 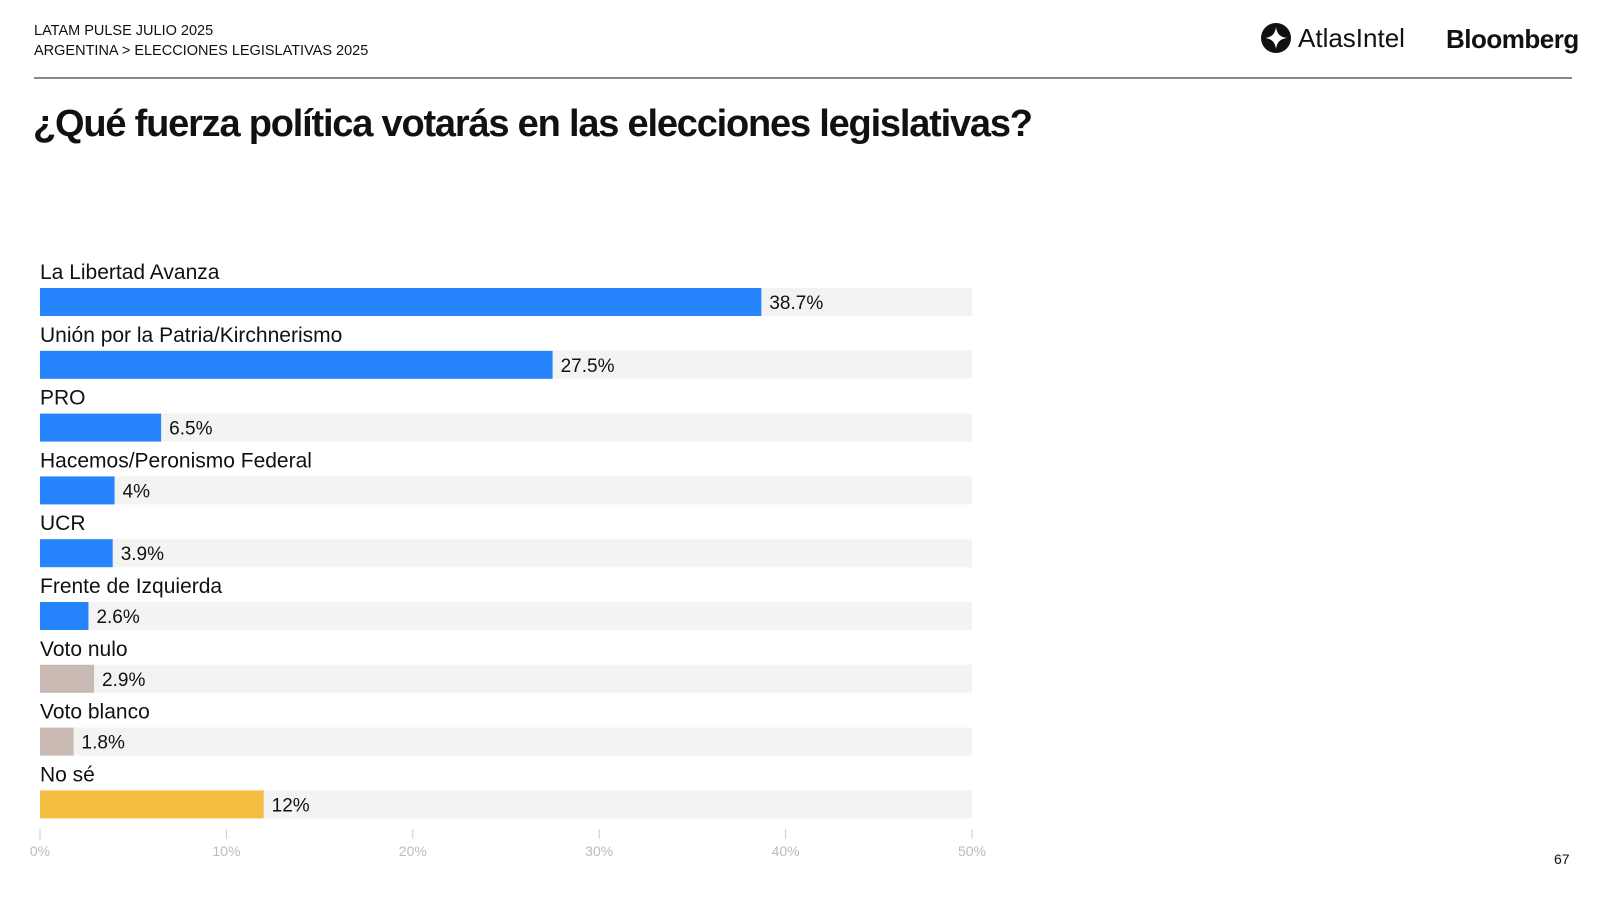 What do you see at coordinates (786, 851) in the screenshot?
I see `x-tick-label: 40%` at bounding box center [786, 851].